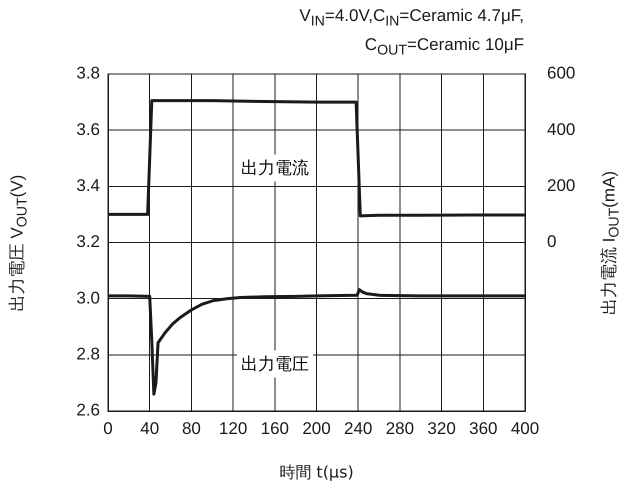  Describe the element at coordinates (233, 428) in the screenshot. I see `x-tick-label: 120` at that location.